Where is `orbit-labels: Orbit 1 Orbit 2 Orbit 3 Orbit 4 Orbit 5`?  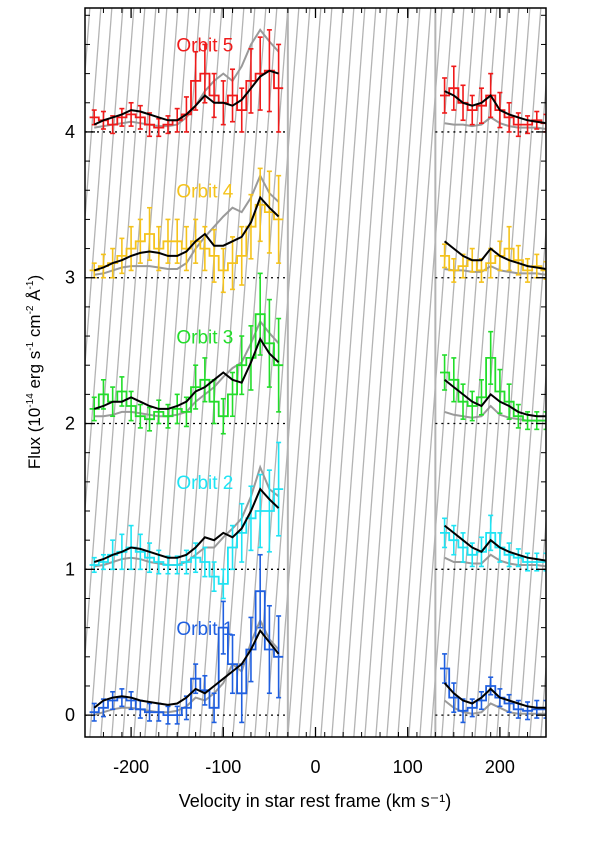
orbit-labels: Orbit 1 Orbit 2 Orbit 3 Orbit 4 Orbit 5 is located at coordinates (204, 338).